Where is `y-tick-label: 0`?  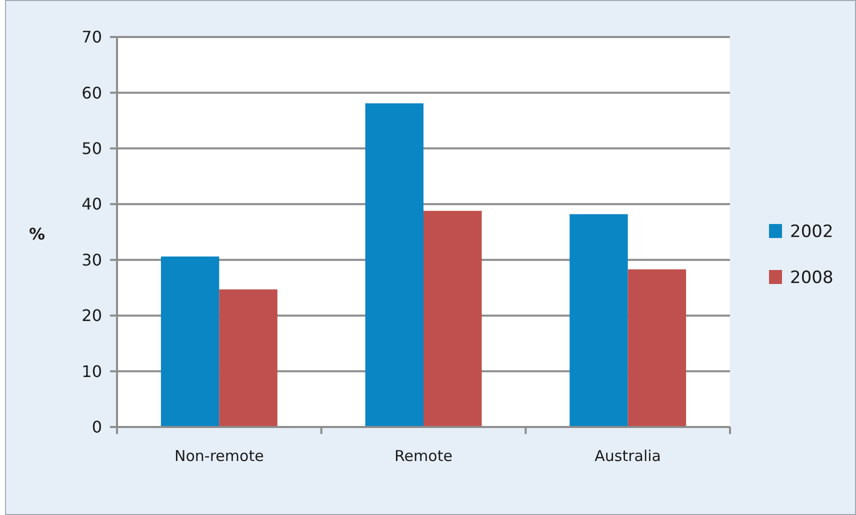
y-tick-label: 0 is located at coordinates (97, 427).